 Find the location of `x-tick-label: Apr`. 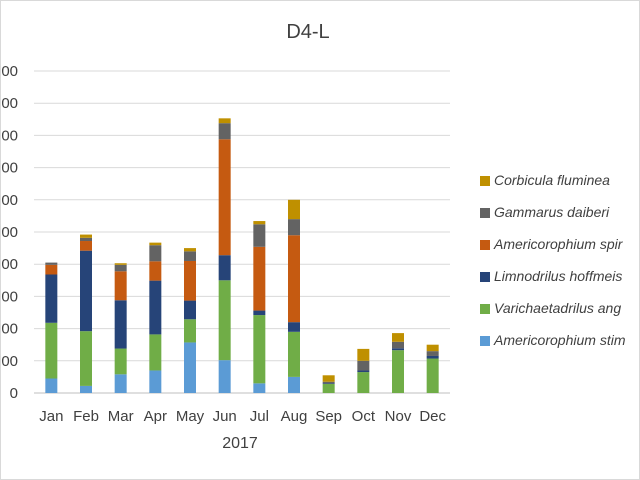

x-tick-label: Apr is located at coordinates (155, 416).